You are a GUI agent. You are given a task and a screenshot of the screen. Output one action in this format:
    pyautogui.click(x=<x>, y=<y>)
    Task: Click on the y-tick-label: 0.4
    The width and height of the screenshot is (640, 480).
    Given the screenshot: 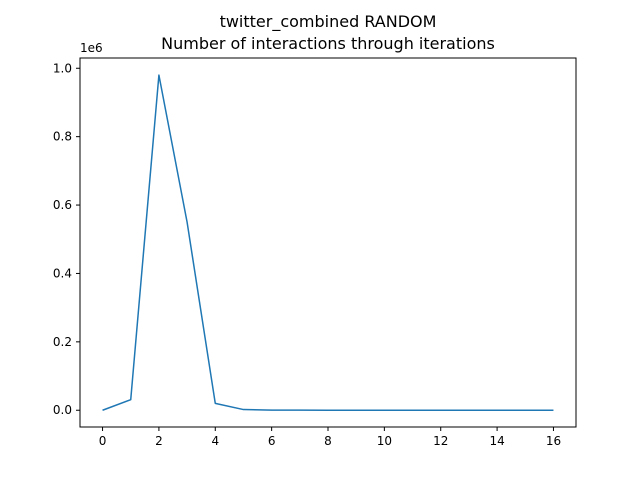 What is the action you would take?
    pyautogui.click(x=62, y=273)
    